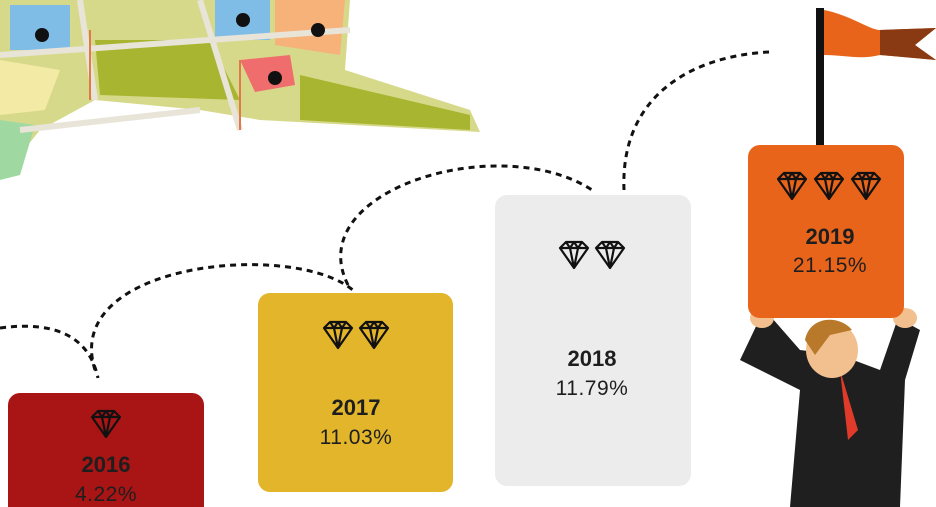 This screenshot has height=507, width=936. I want to click on step-2018: 2018 11.79%, so click(593, 340).